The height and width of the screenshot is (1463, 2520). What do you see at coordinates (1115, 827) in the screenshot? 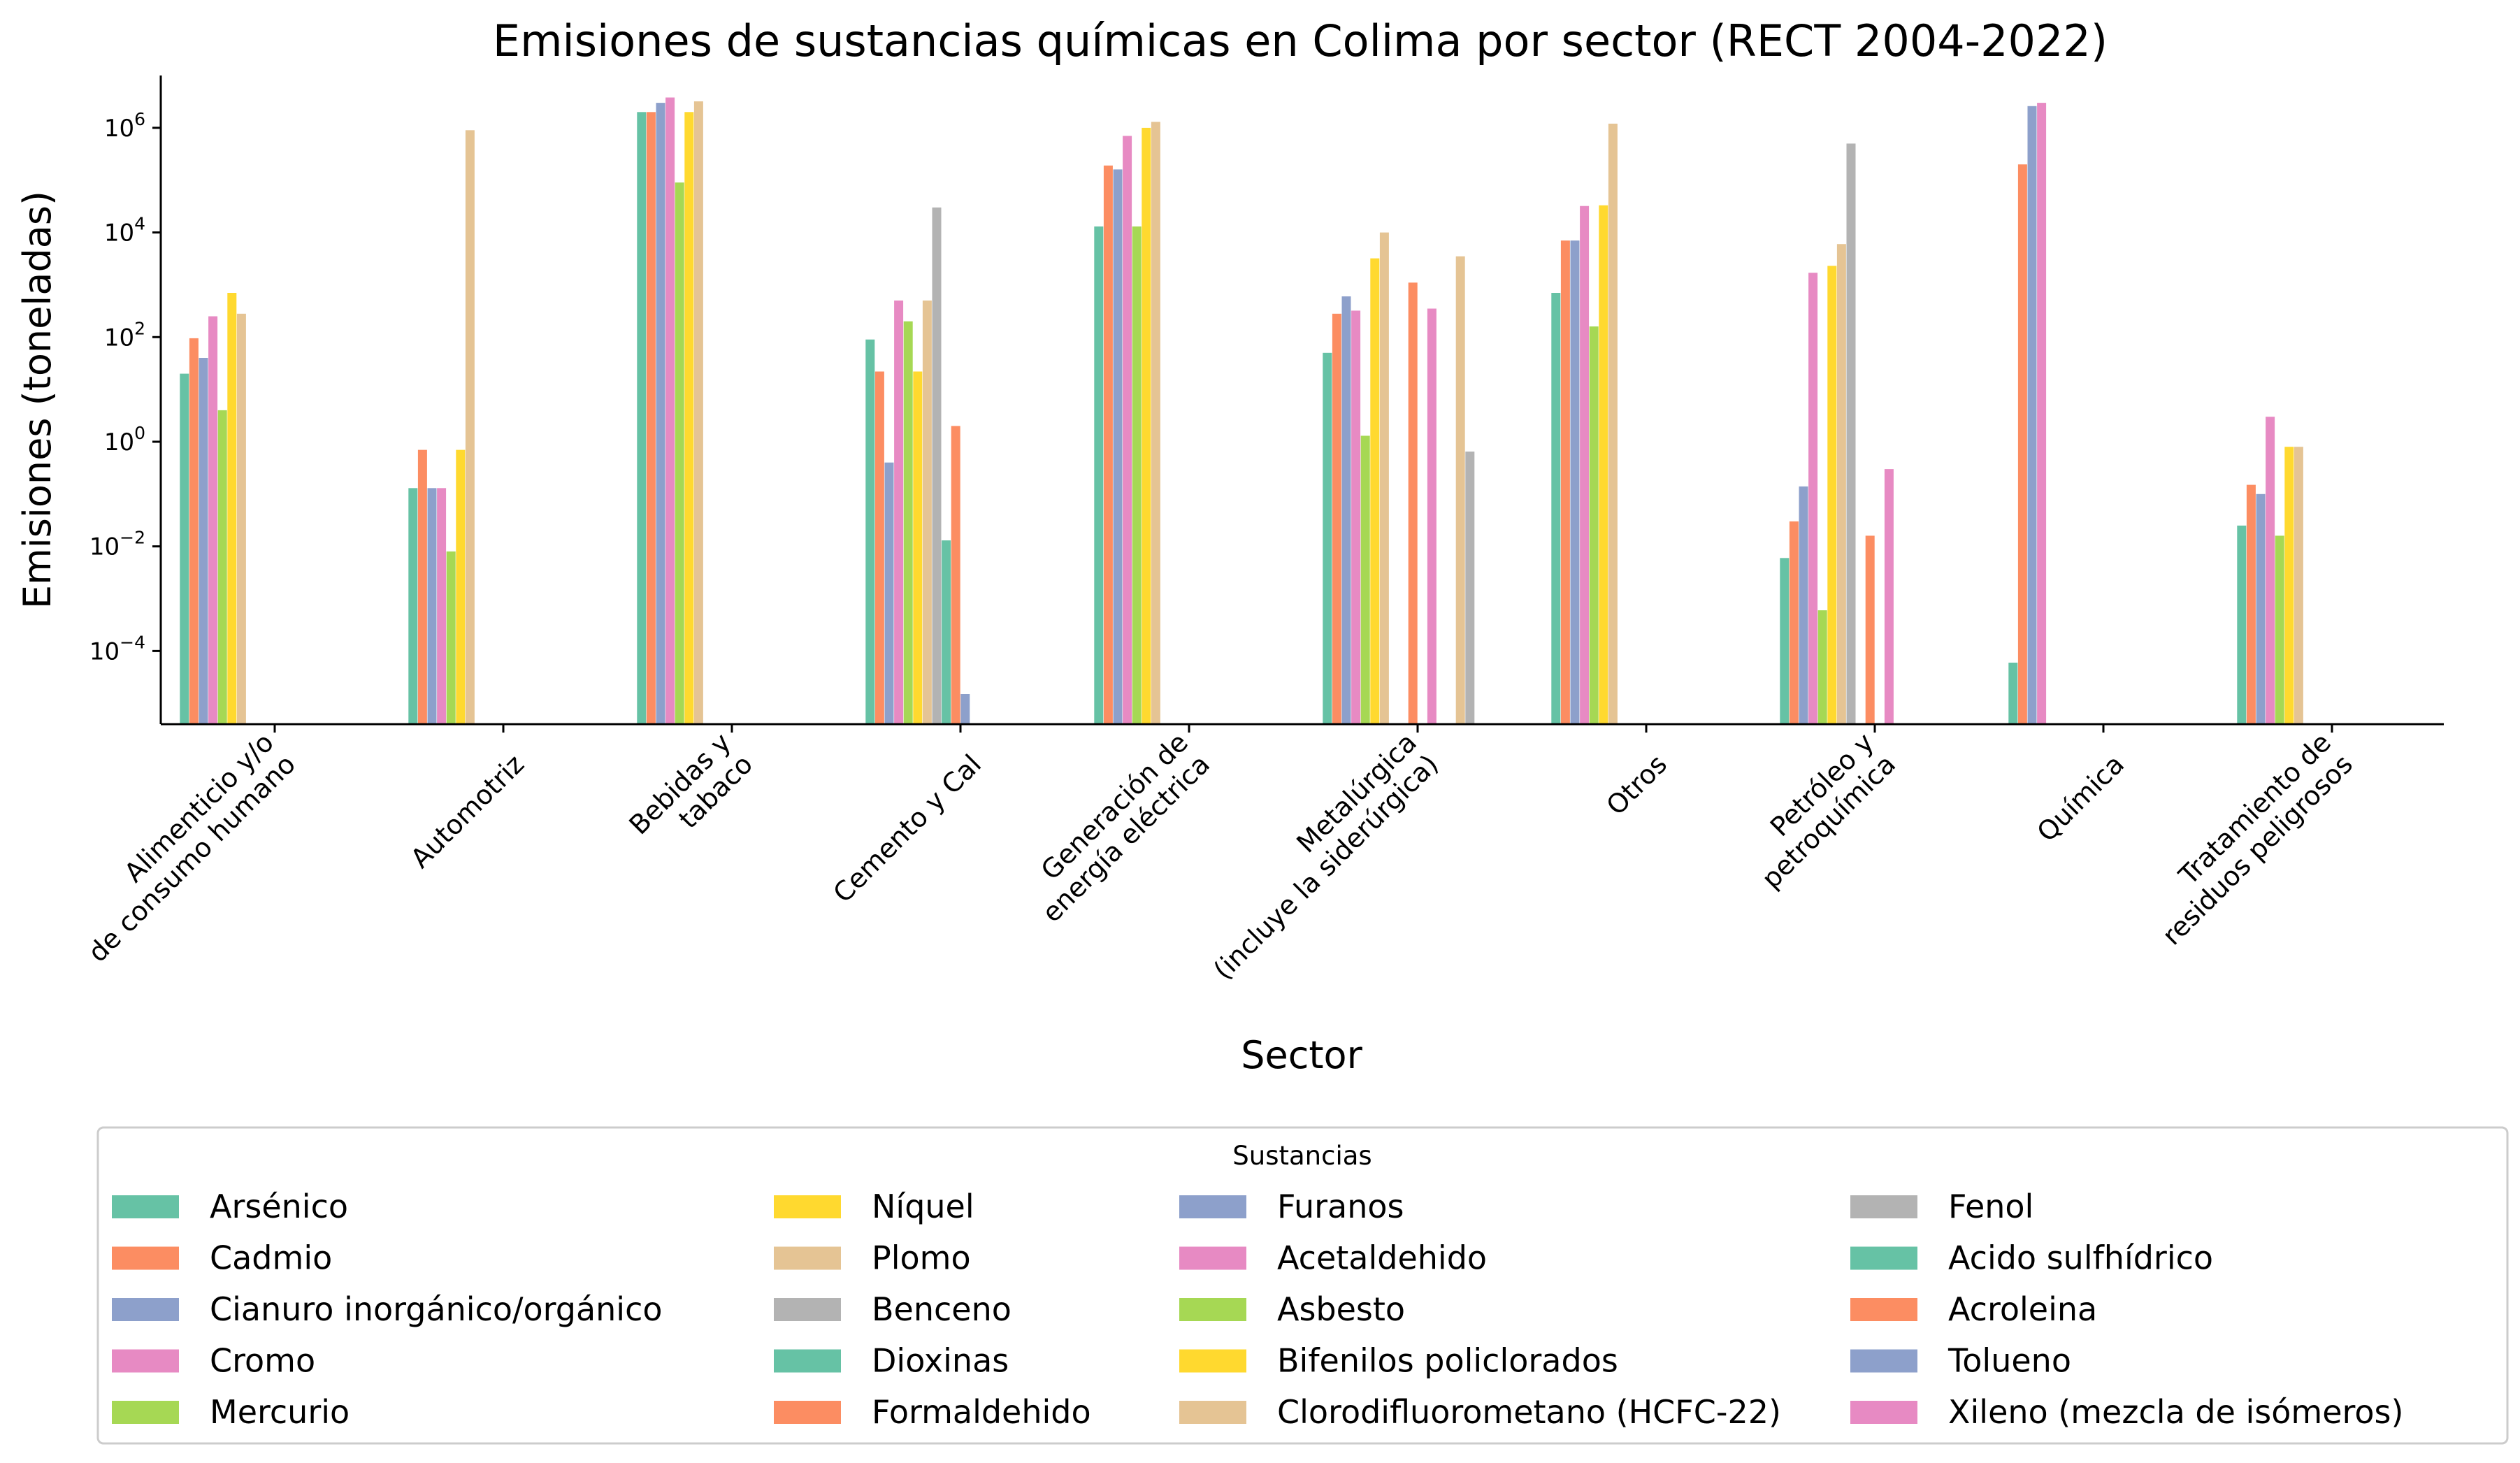
I see `x-tick-label: Generación deenergía eléctrica` at bounding box center [1115, 827].